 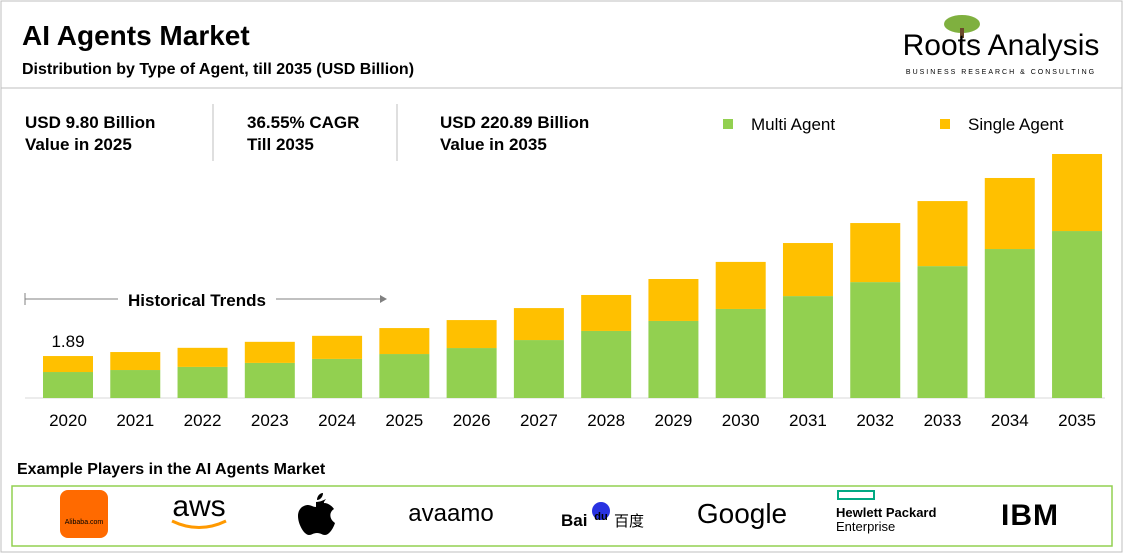 What do you see at coordinates (742, 513) in the screenshot?
I see `google-text: Google` at bounding box center [742, 513].